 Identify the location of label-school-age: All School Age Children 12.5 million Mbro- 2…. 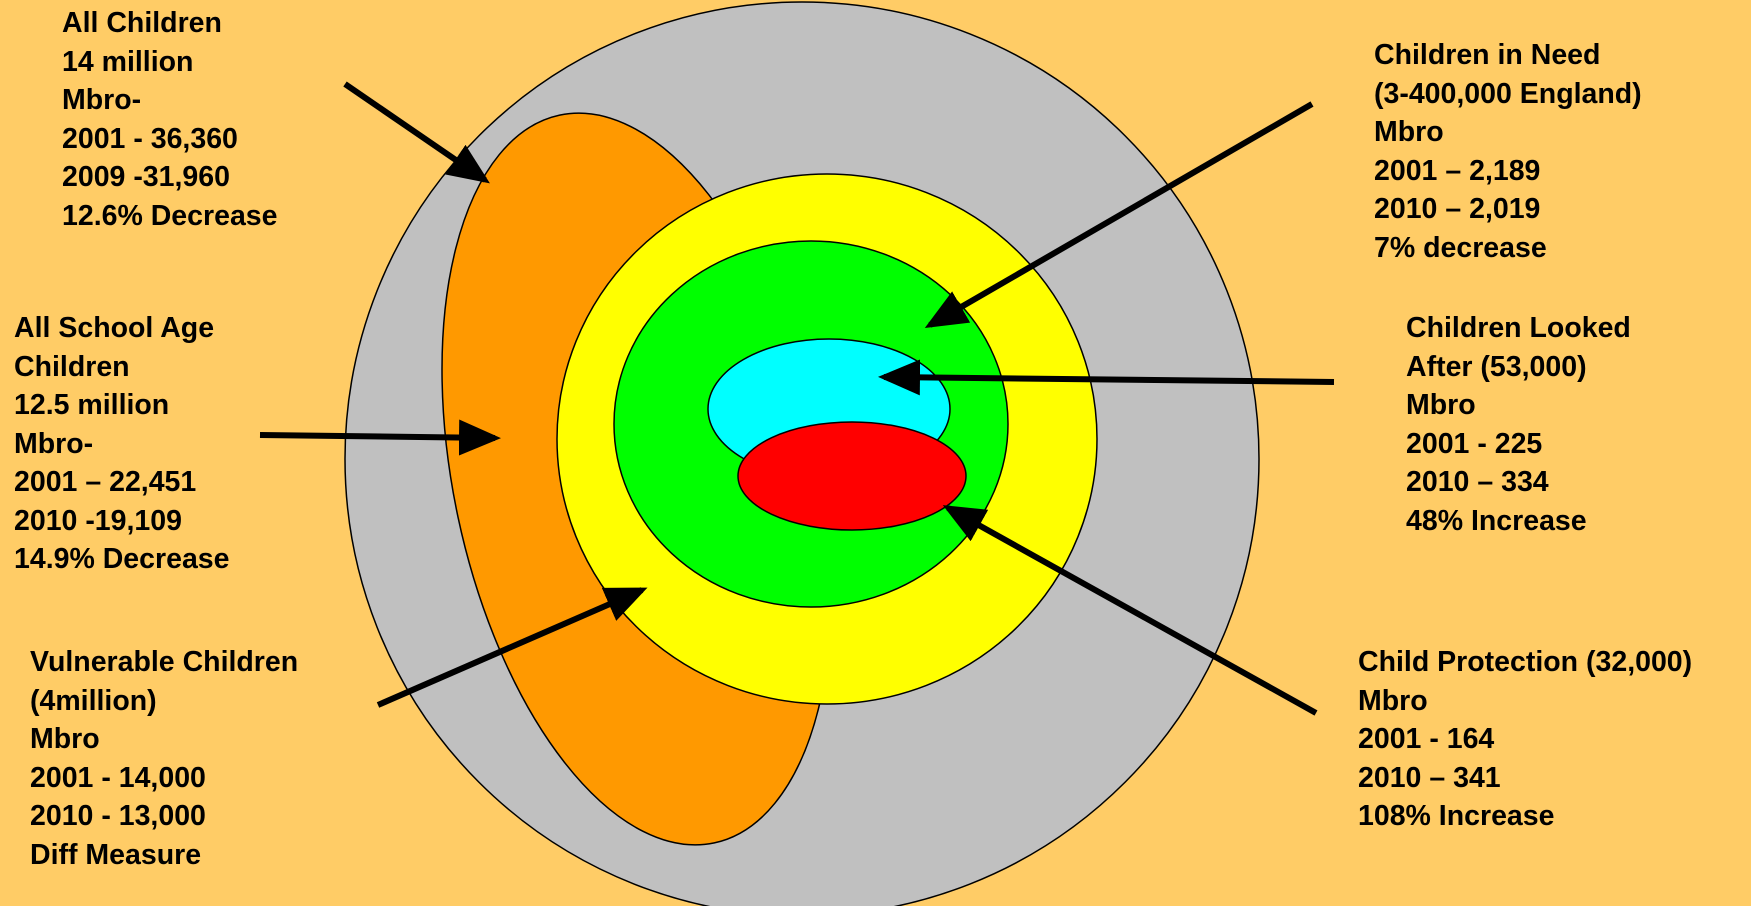
(122, 444).